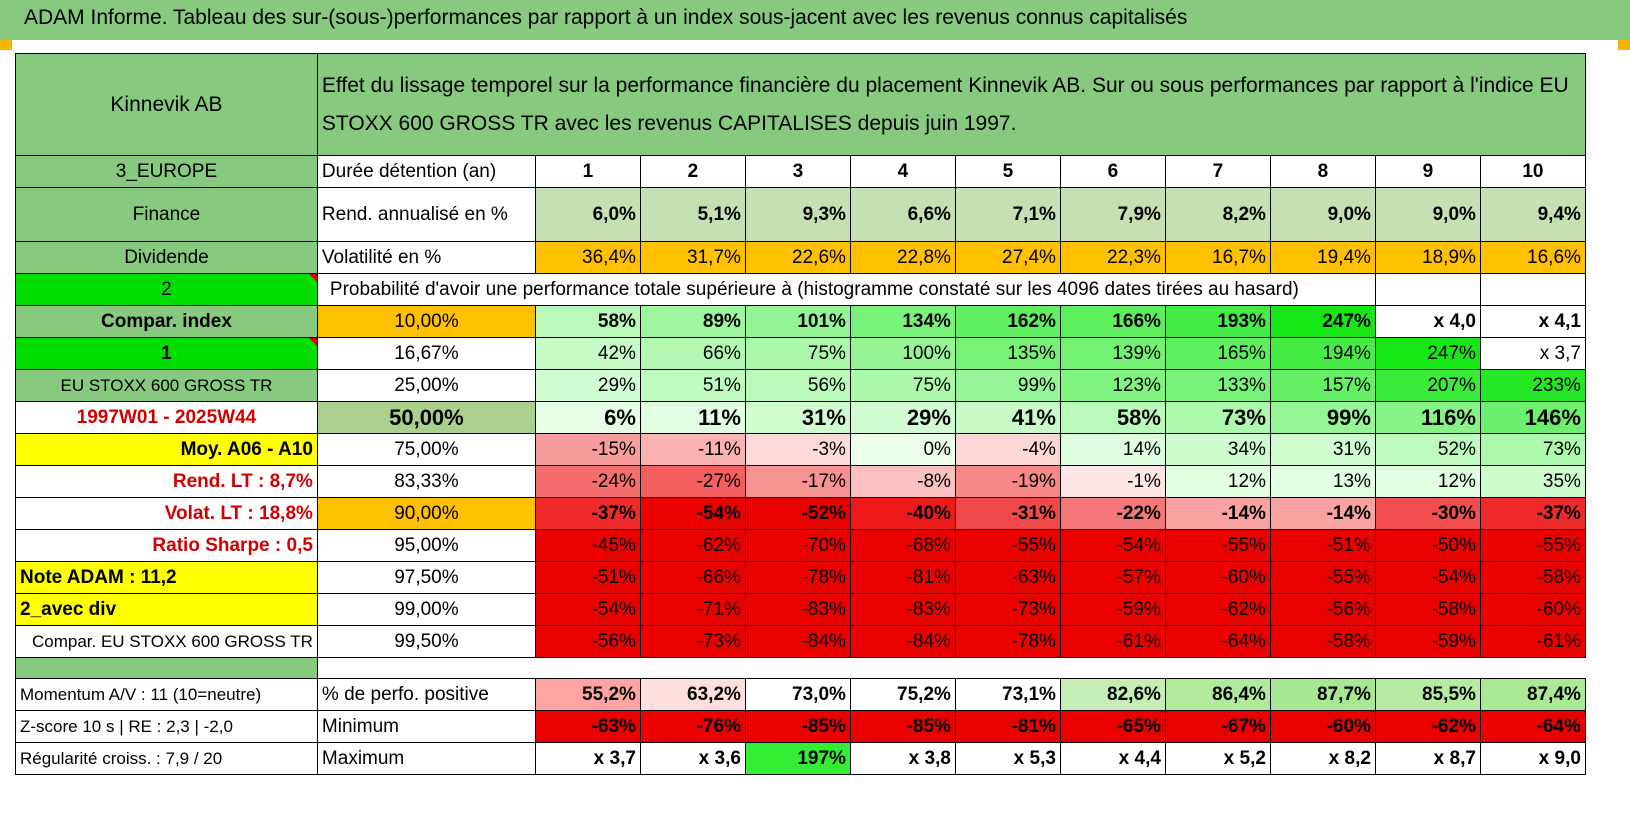 The width and height of the screenshot is (1630, 815). Describe the element at coordinates (692, 449) in the screenshot. I see `performance-cell: -11%` at that location.